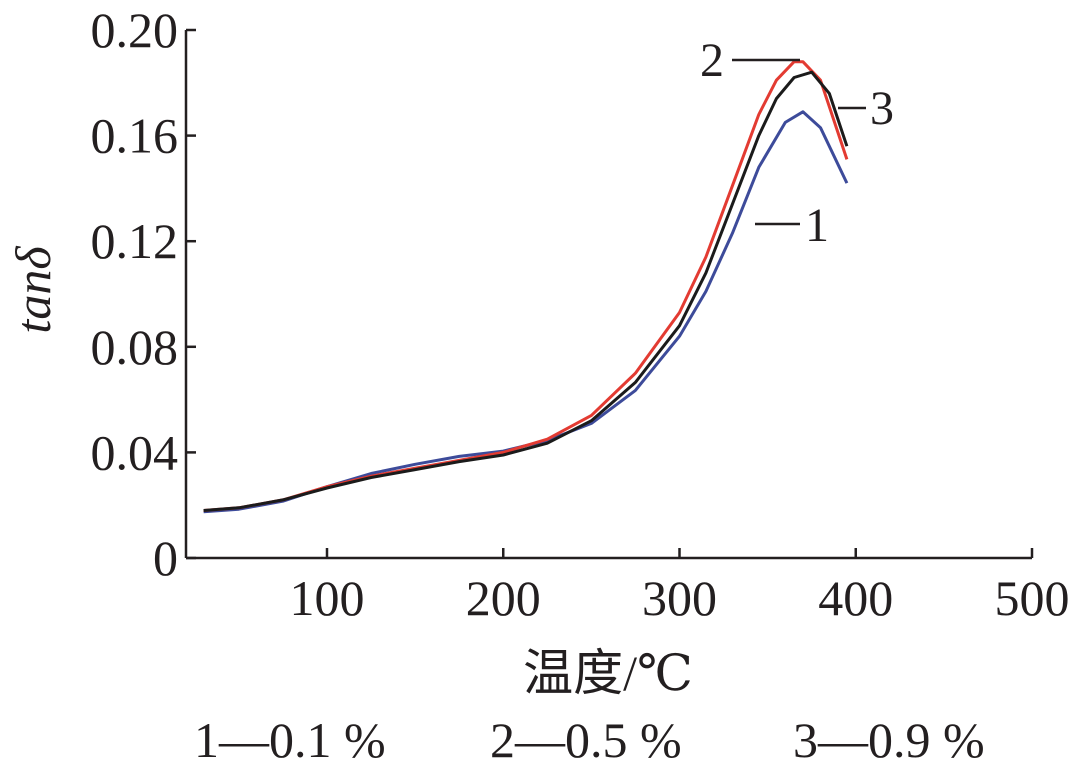 The width and height of the screenshot is (1078, 762). What do you see at coordinates (608, 673) in the screenshot?
I see `x-axis-title: 温度/℃` at bounding box center [608, 673].